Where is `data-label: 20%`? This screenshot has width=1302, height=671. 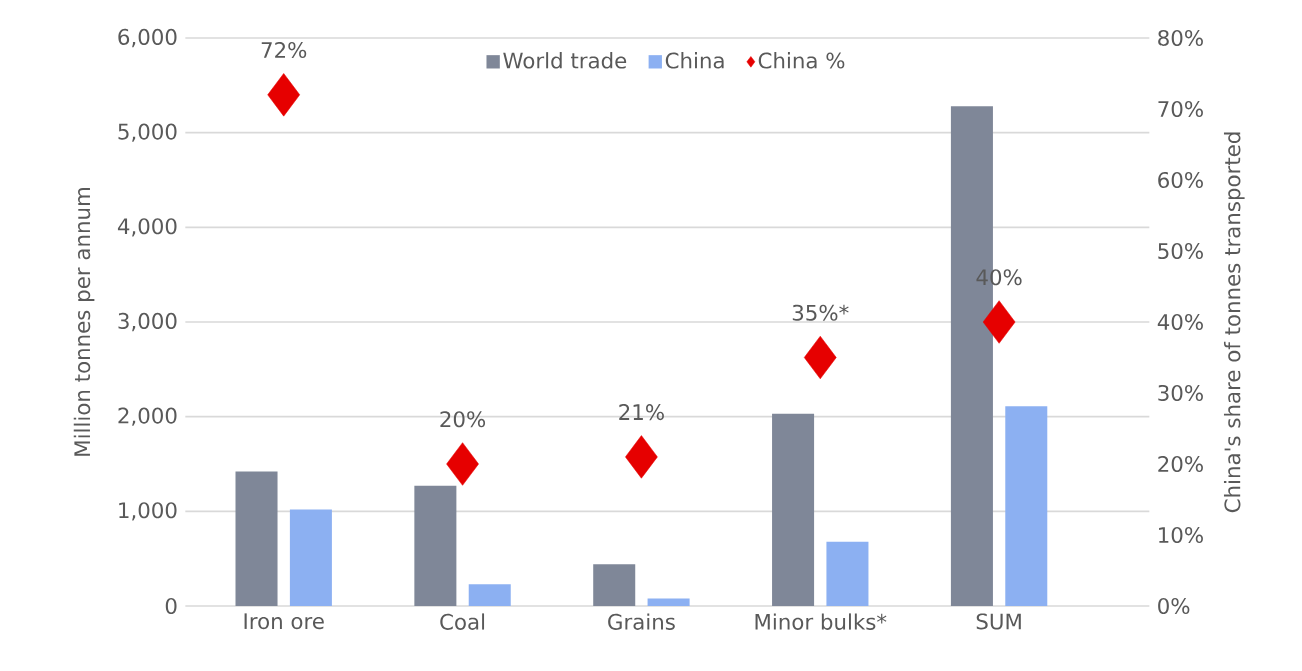 data-label: 20% is located at coordinates (463, 419).